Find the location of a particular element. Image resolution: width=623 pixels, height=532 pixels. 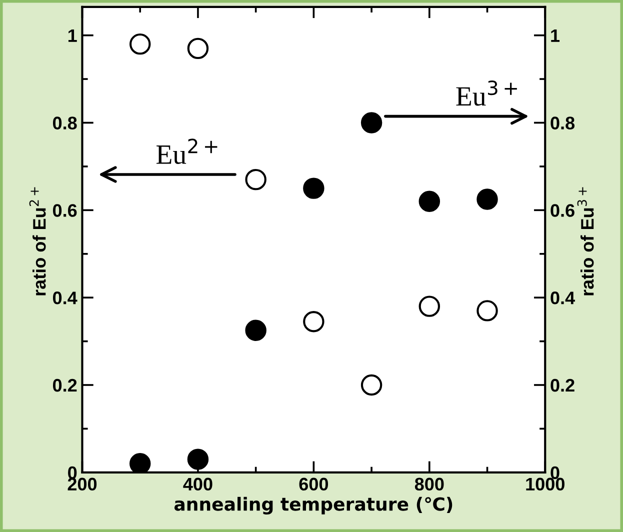

y2-tick-label: 0.4 is located at coordinates (562, 298).